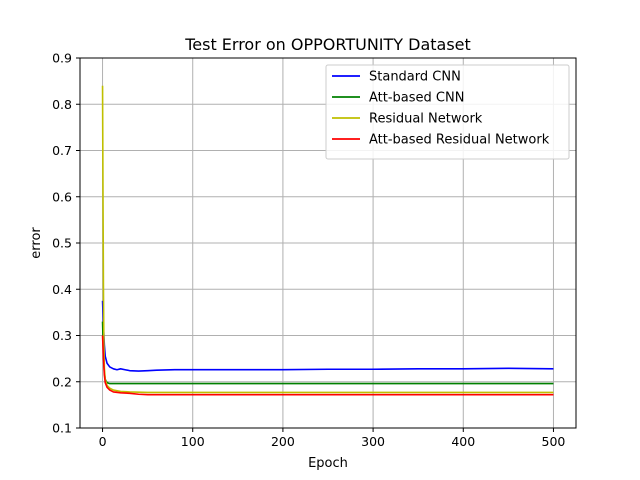 The width and height of the screenshot is (640, 480). Describe the element at coordinates (554, 441) in the screenshot. I see `x-tick-label: 500` at that location.